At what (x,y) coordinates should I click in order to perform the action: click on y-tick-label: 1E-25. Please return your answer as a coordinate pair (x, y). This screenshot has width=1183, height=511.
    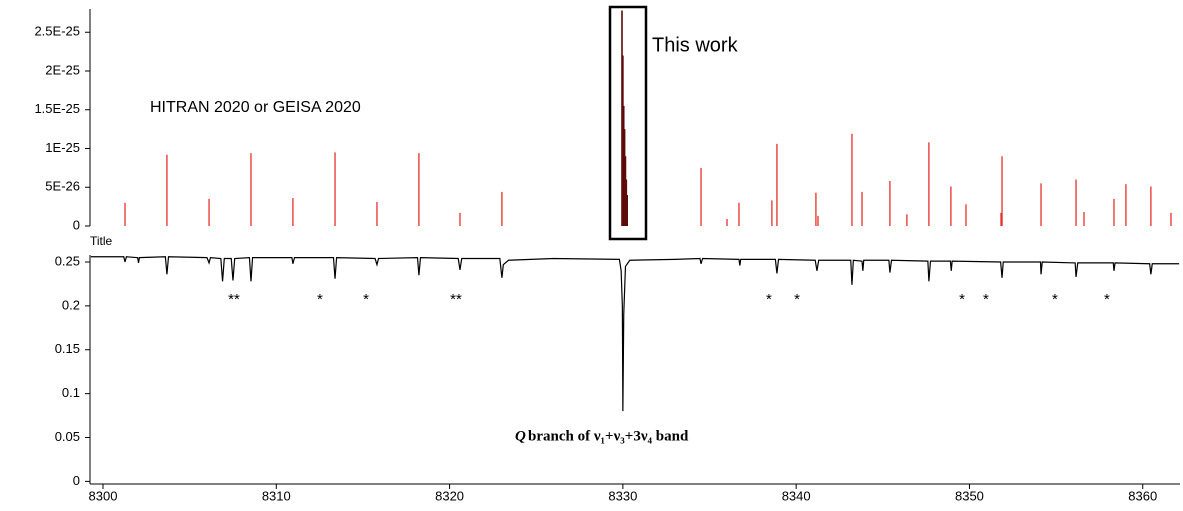
    Looking at the image, I should click on (62, 147).